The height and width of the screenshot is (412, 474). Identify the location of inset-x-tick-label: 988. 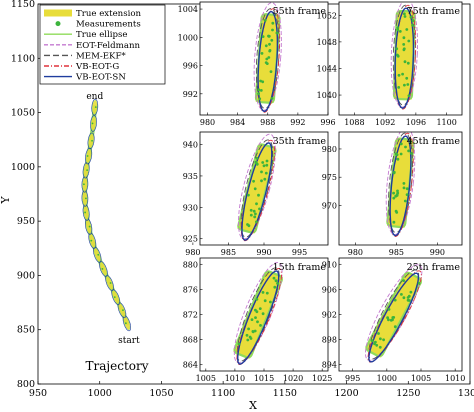
(267, 122).